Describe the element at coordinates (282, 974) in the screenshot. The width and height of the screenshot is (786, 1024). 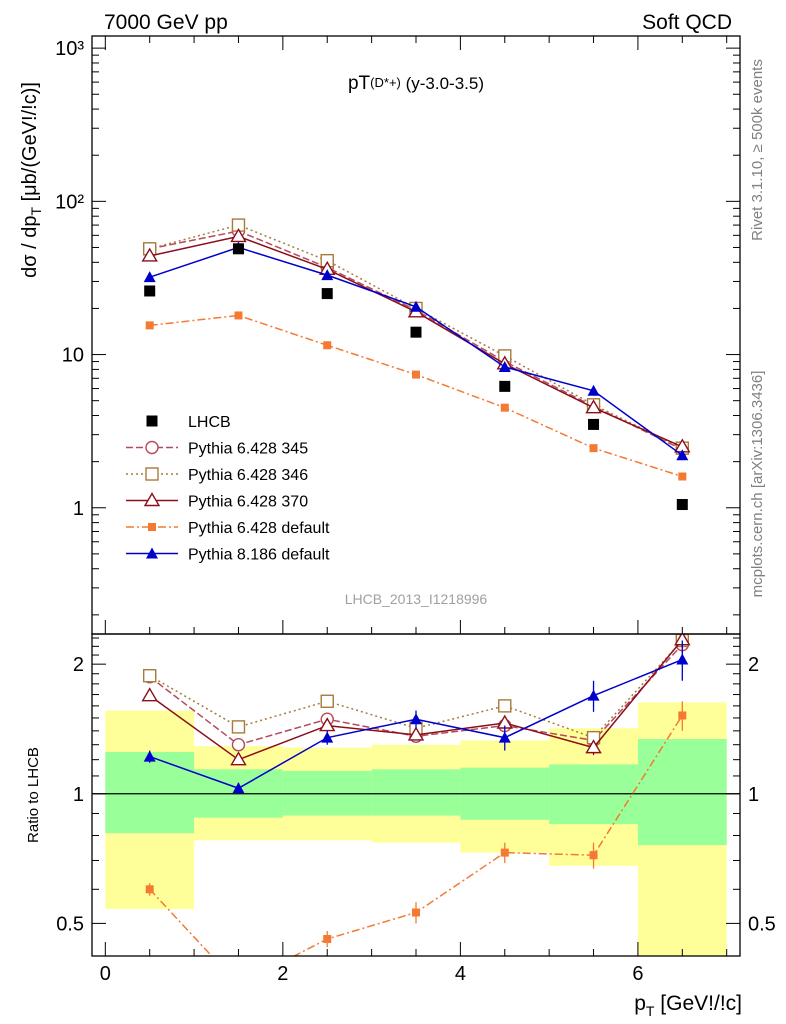
I see `xtick-label: 2` at that location.